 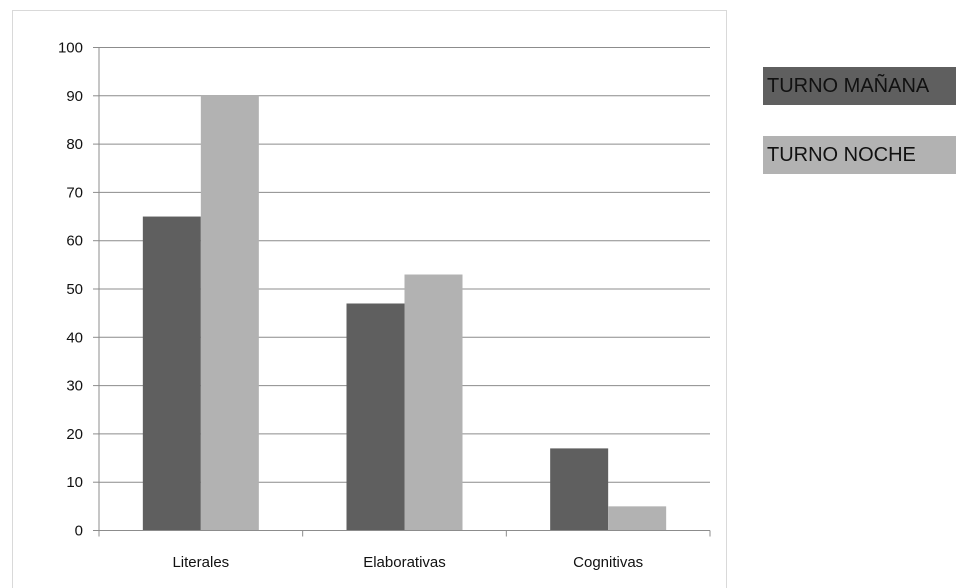 I want to click on x-label-literales: Literales, so click(x=200, y=562).